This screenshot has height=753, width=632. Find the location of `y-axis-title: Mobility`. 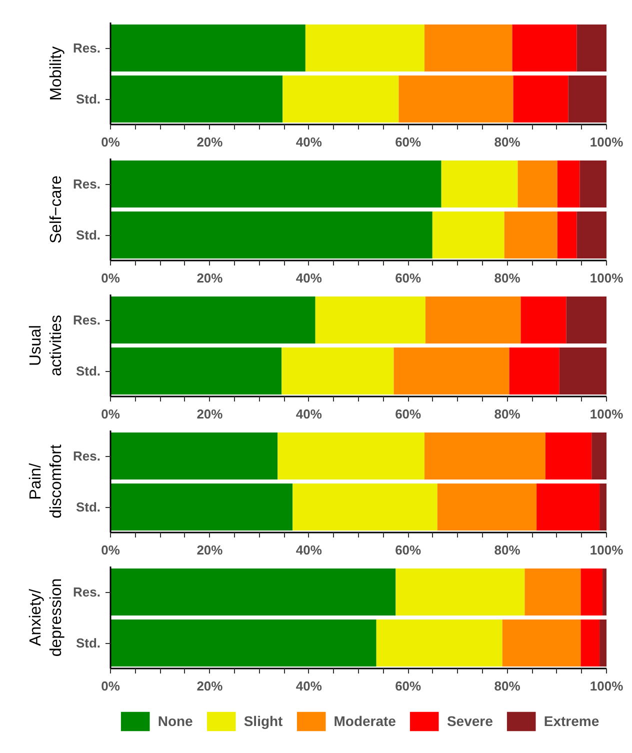

y-axis-title: Mobility is located at coordinates (57, 73).